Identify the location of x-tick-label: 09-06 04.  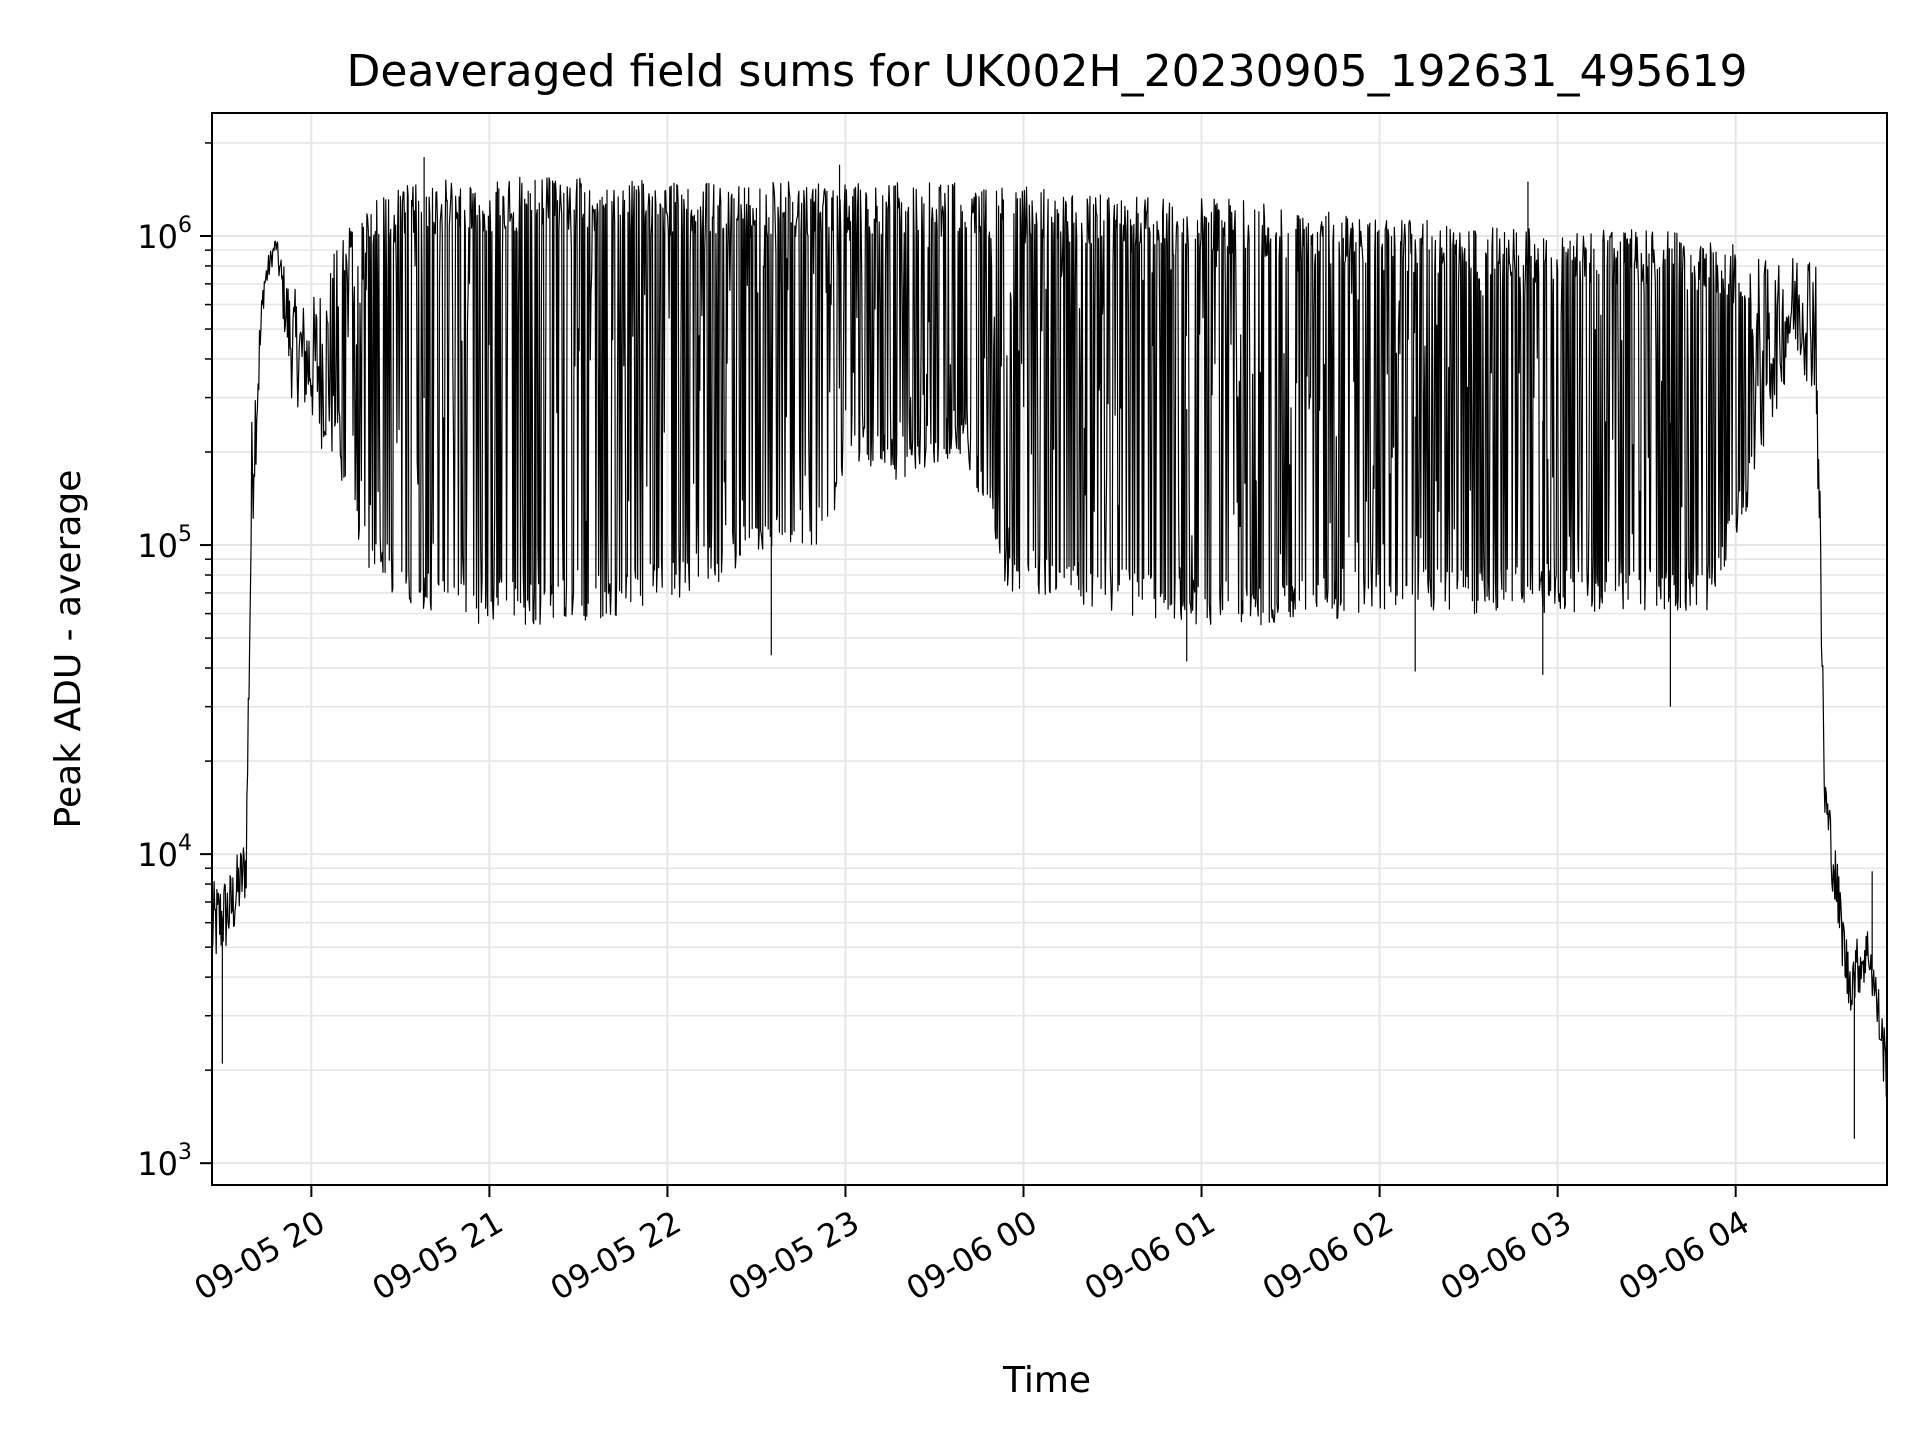
(1684, 1255).